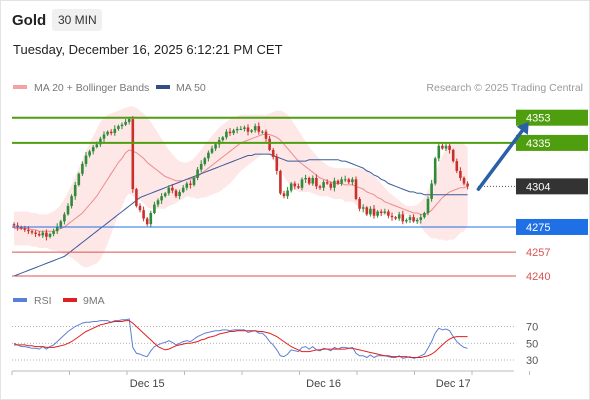 The image size is (590, 400). I want to click on timeframe-chip, so click(77, 20).